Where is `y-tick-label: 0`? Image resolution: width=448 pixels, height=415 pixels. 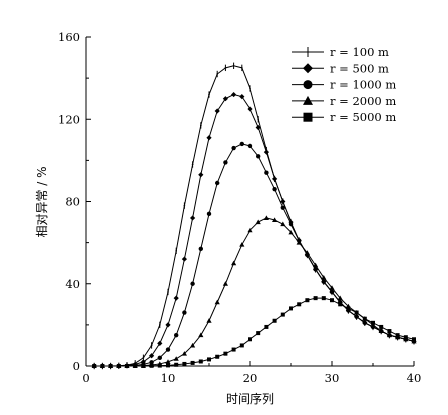 y-tick-label: 0 is located at coordinates (76, 366).